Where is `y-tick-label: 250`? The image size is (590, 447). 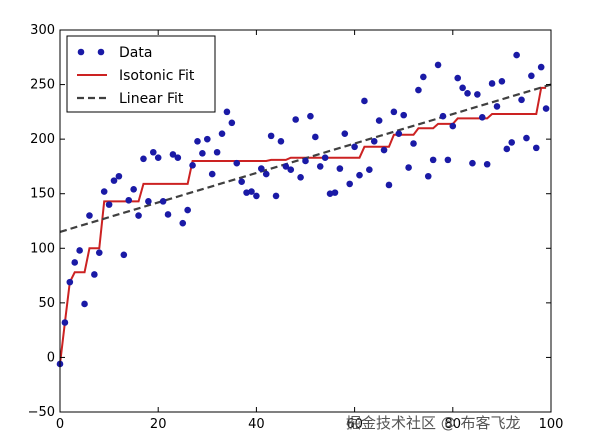 y-tick-label: 250 is located at coordinates (42, 85).